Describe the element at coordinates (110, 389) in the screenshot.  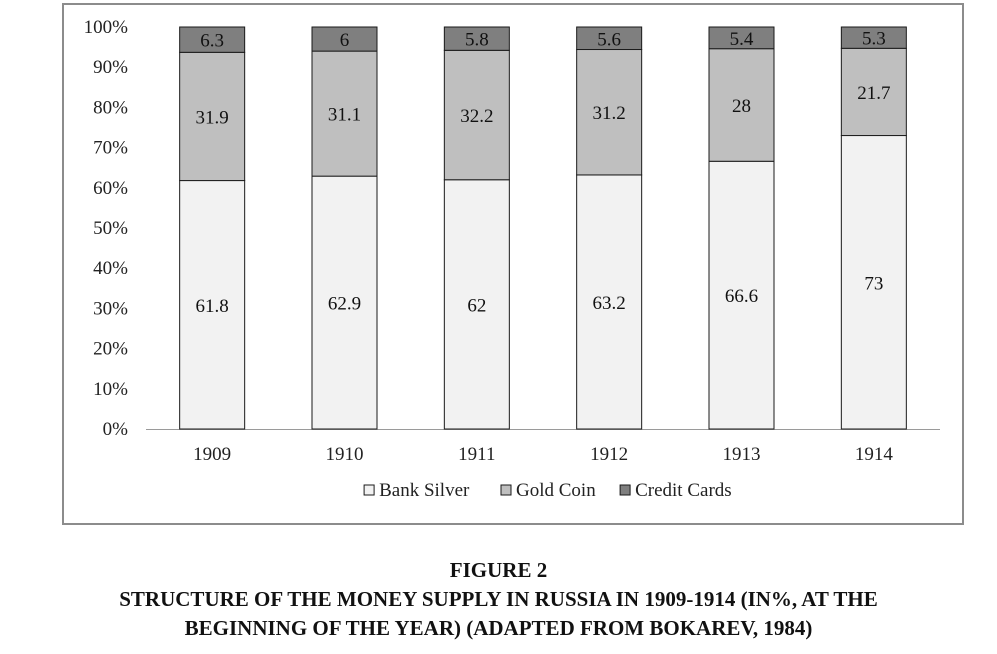
I see `y-tick-label: 10%` at that location.